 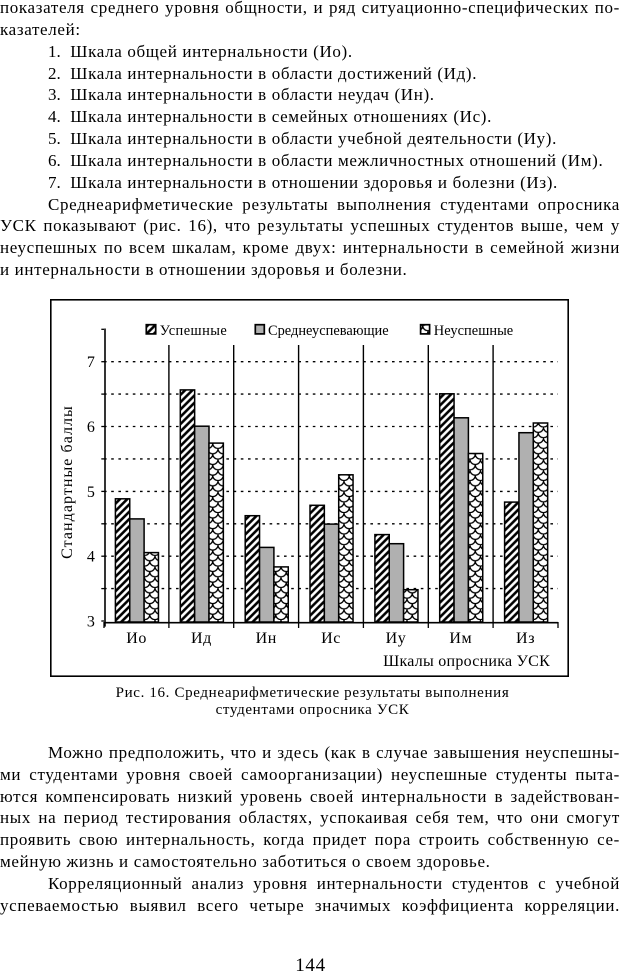 What do you see at coordinates (266, 638) in the screenshot?
I see `svg-text: Ин` at bounding box center [266, 638].